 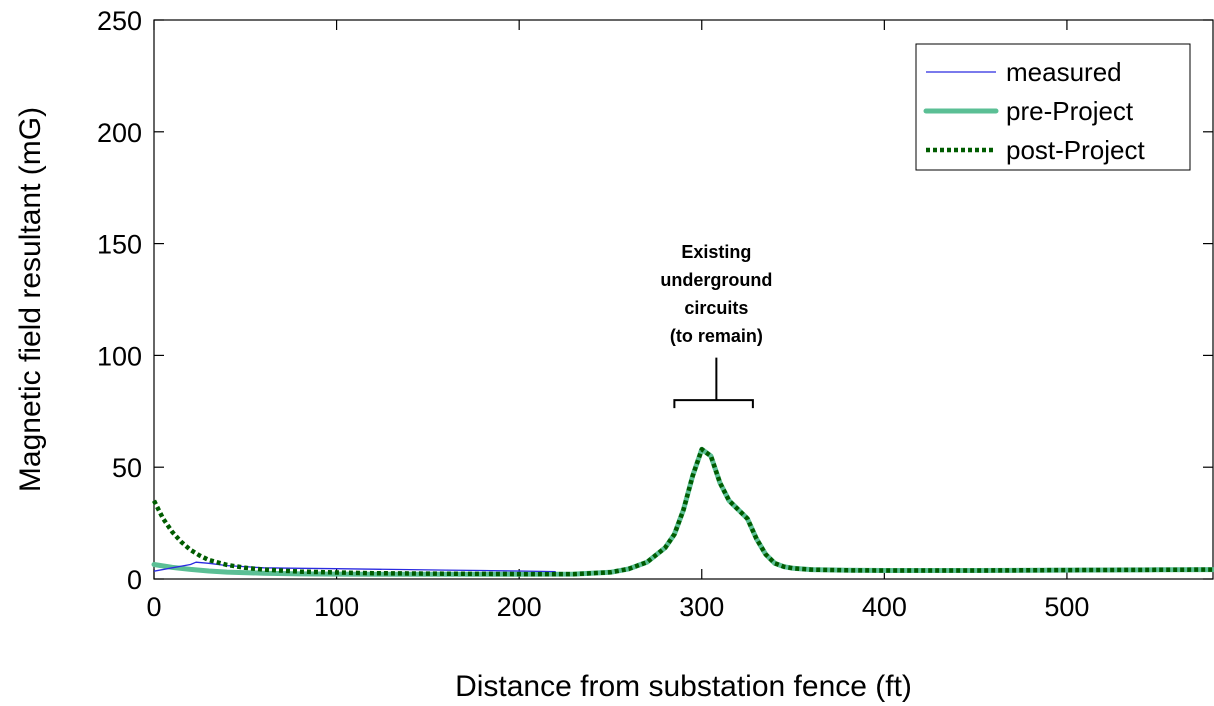 I want to click on legend-label-pre-project: pre-Project, so click(x=1070, y=111).